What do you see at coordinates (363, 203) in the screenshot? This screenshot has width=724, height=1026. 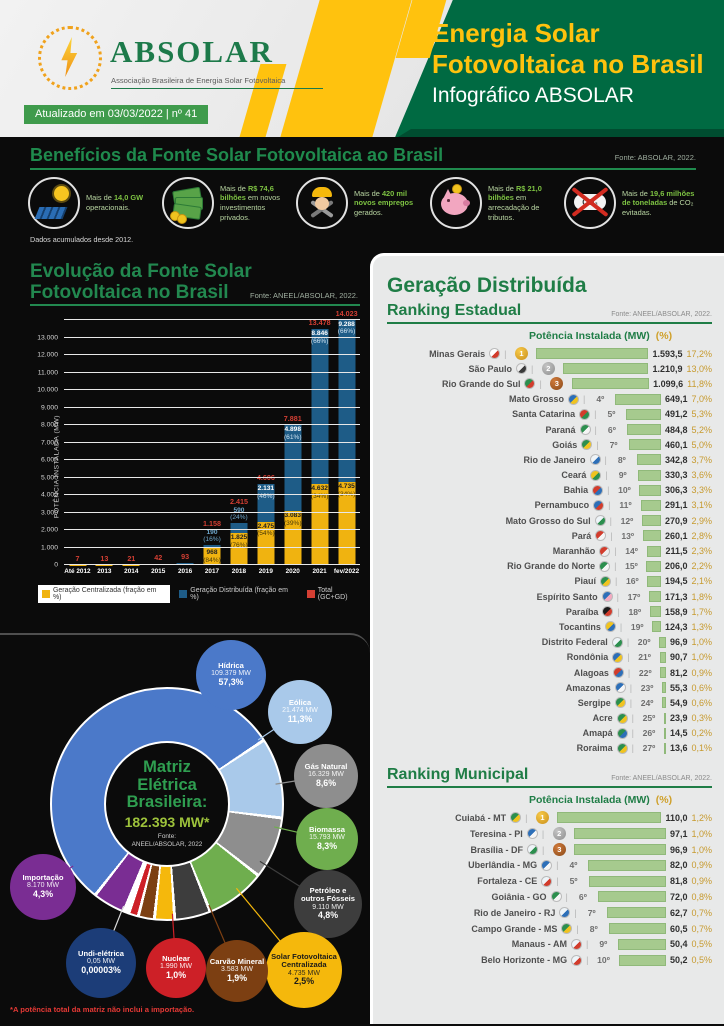 I see `benefit-item: Mais de 420 mil novos empregos gerados.` at bounding box center [363, 203].